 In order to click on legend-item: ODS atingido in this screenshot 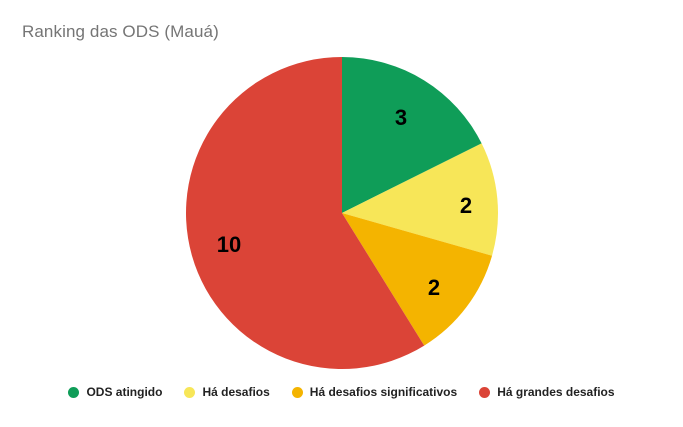, I will do `click(115, 392)`.